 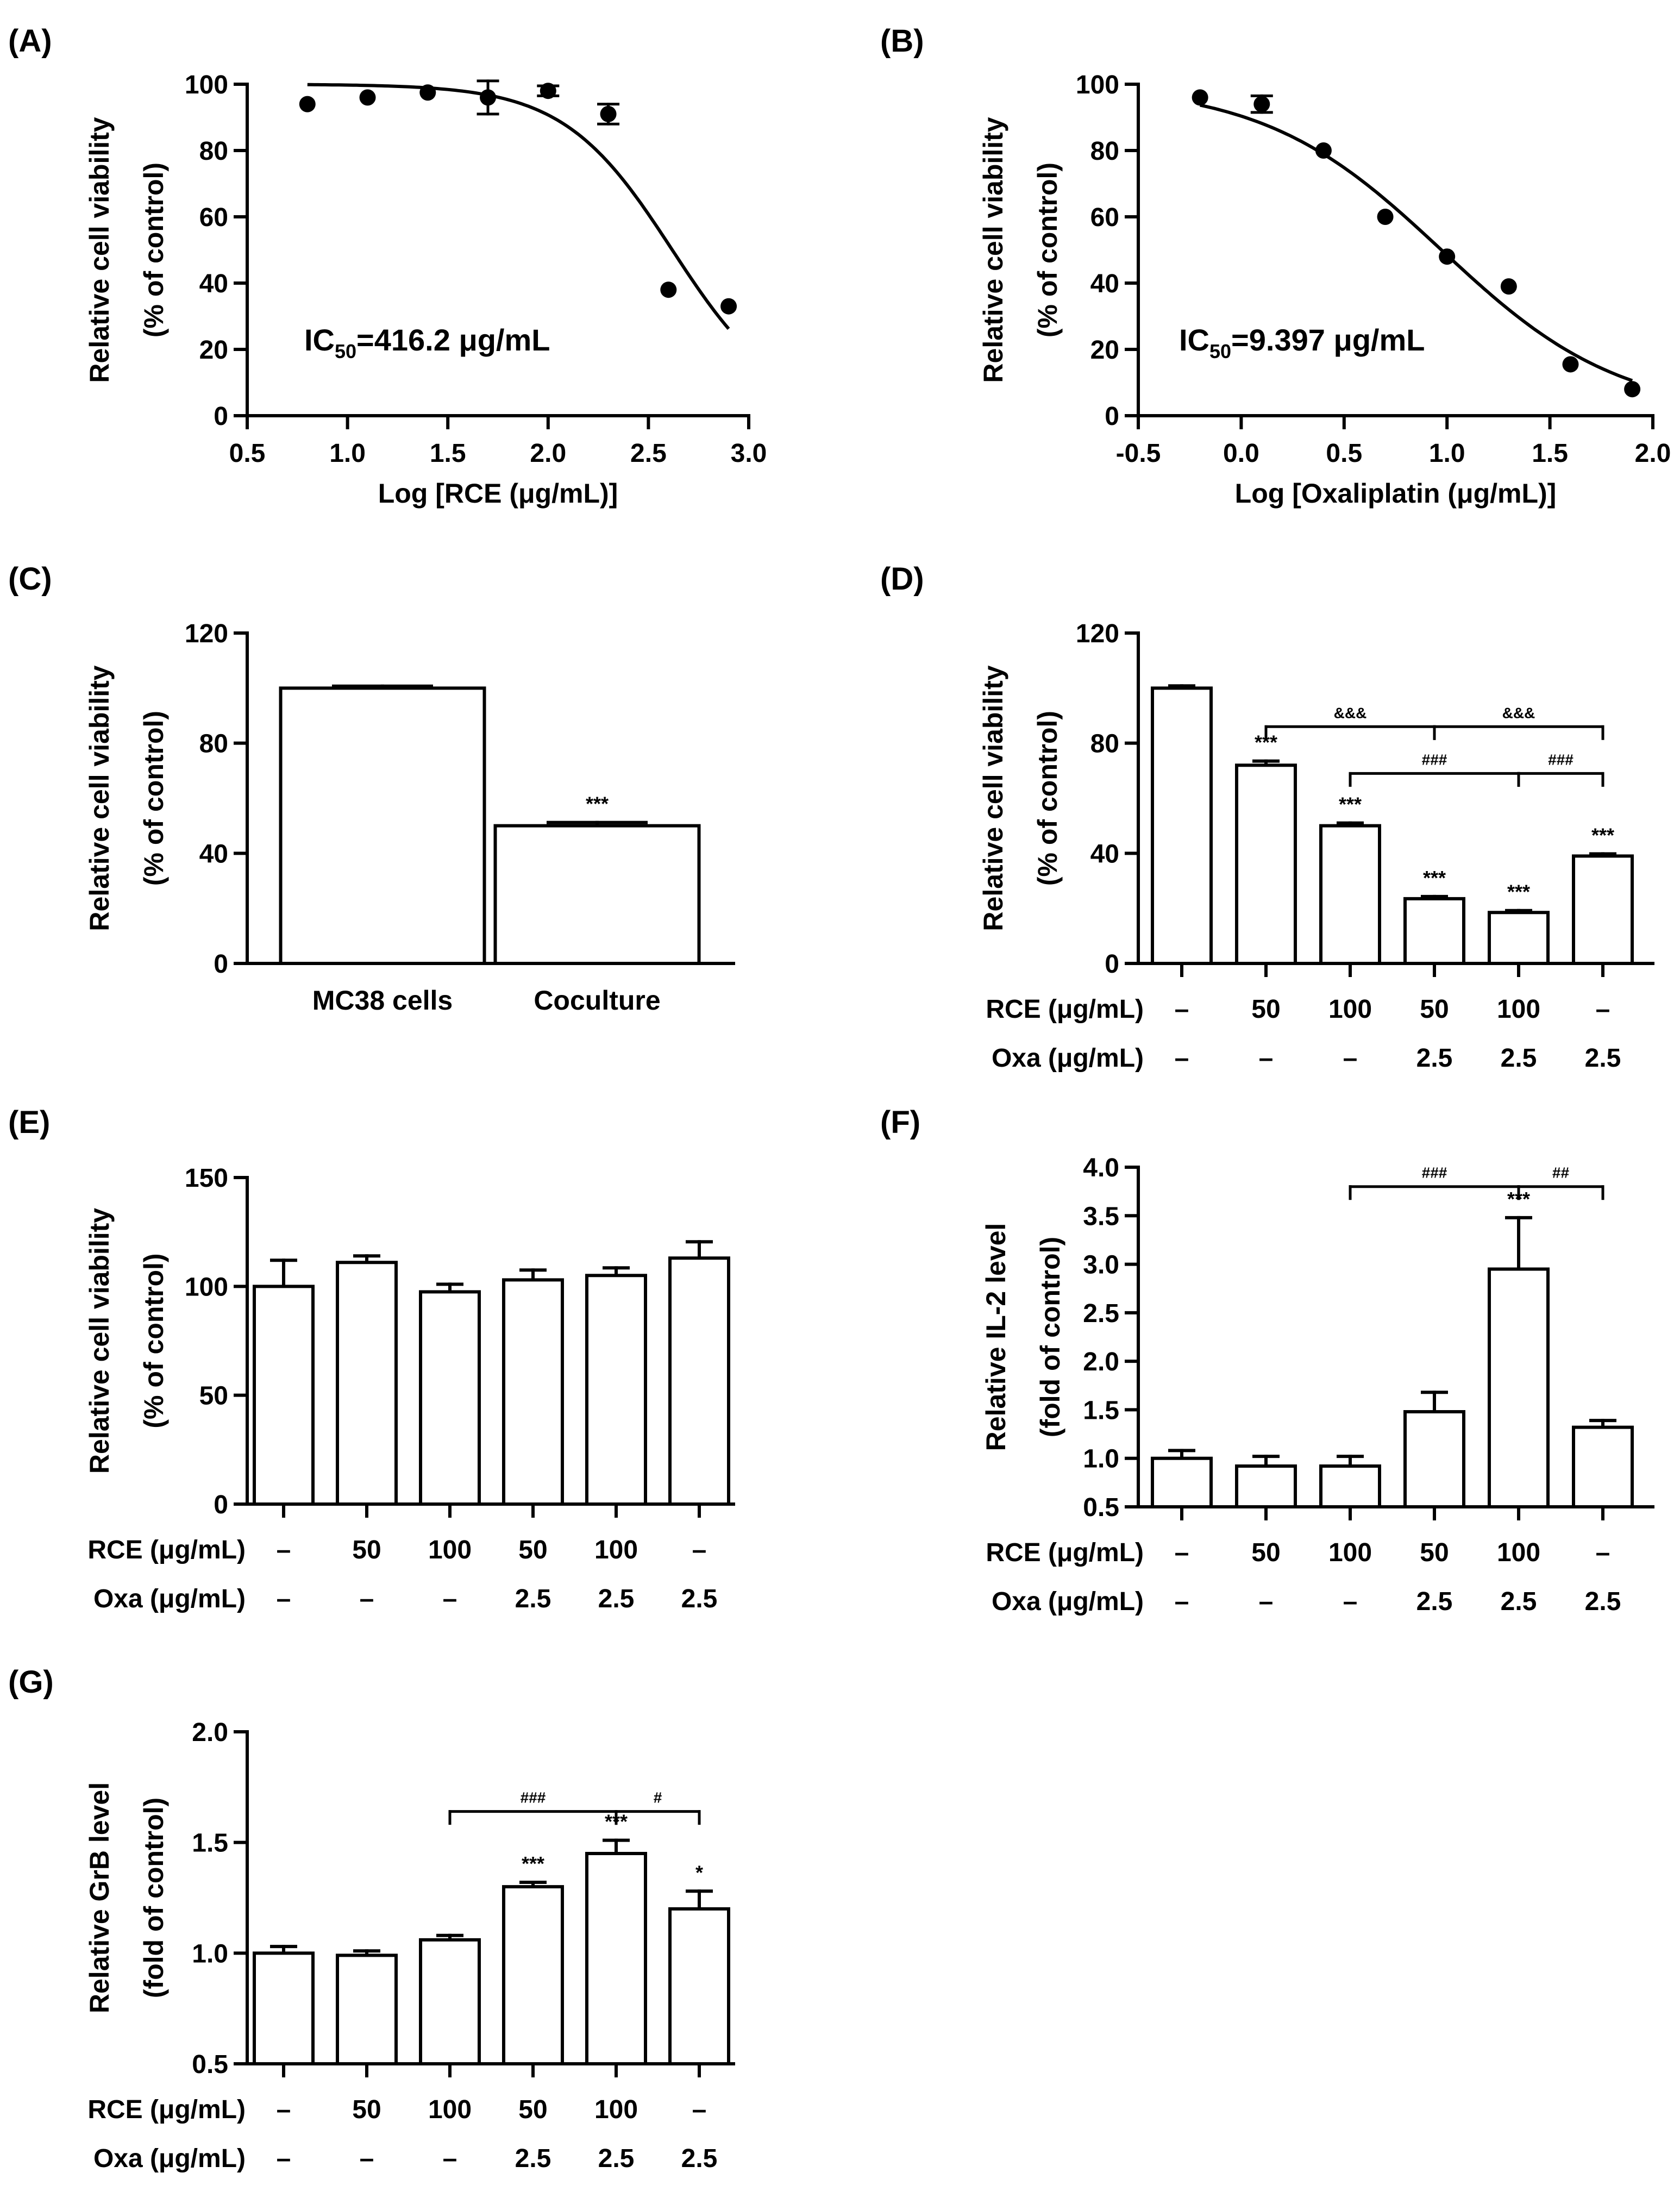 I want to click on y-tick-label: 150, so click(x=206, y=1178).